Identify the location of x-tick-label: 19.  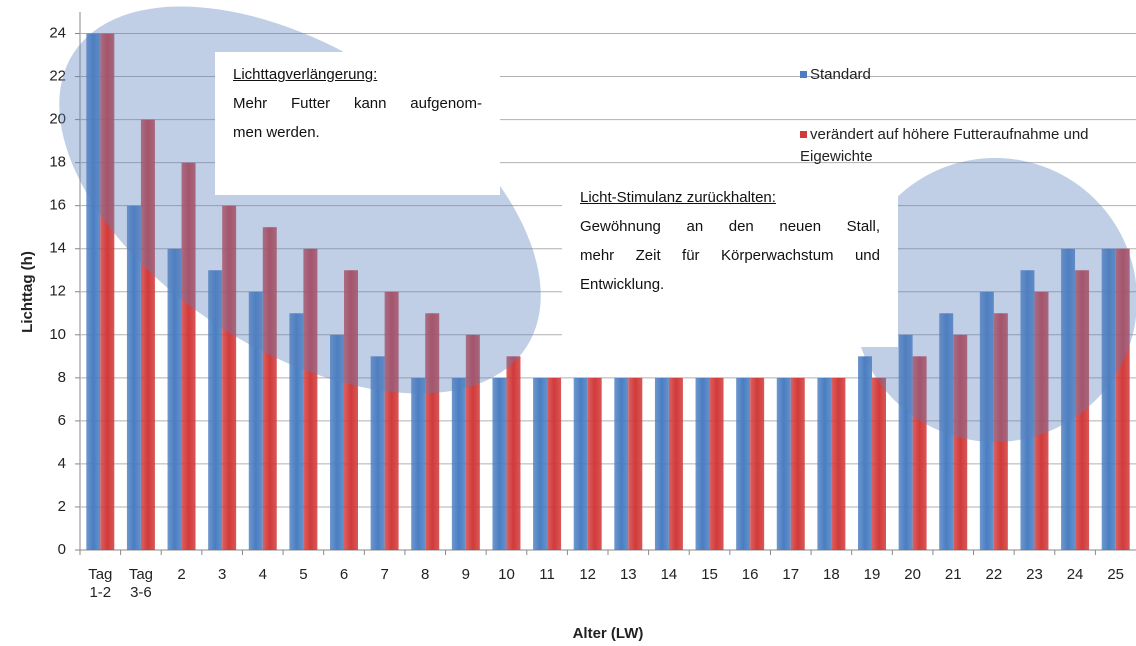
(872, 574).